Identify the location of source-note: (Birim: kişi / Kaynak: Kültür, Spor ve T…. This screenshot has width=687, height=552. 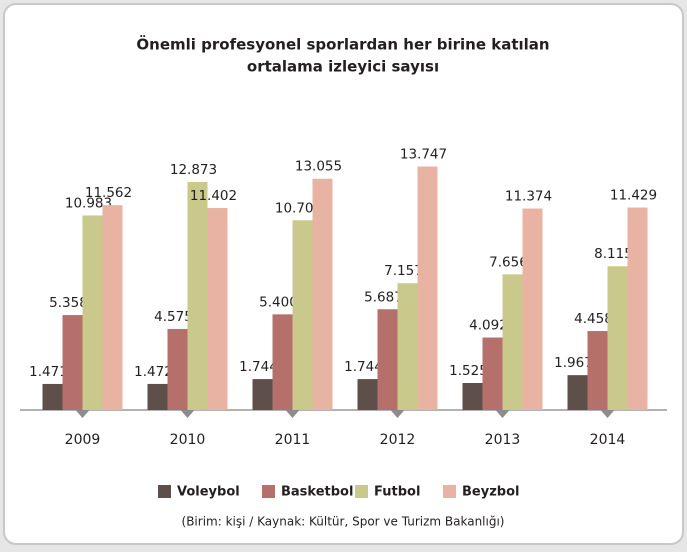
(343, 522).